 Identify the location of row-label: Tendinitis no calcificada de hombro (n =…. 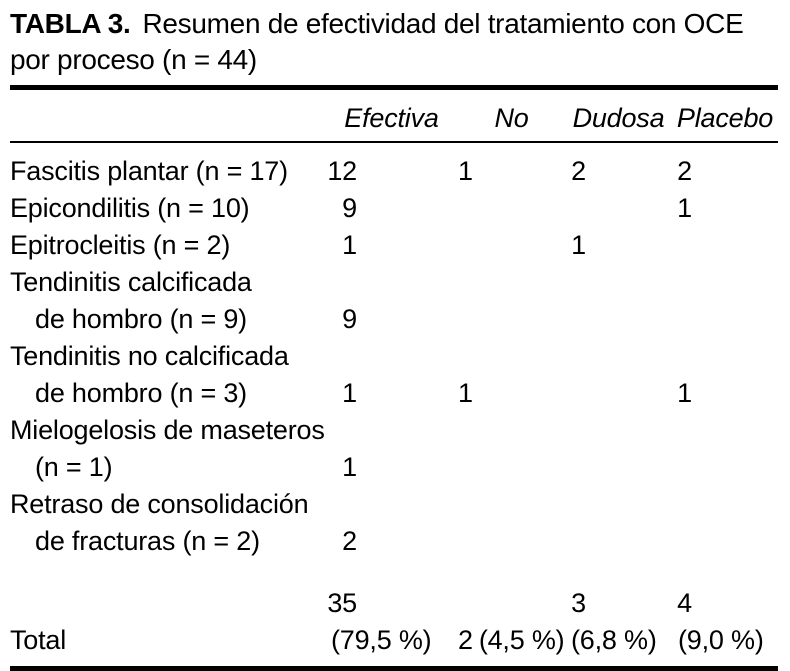
(149, 374).